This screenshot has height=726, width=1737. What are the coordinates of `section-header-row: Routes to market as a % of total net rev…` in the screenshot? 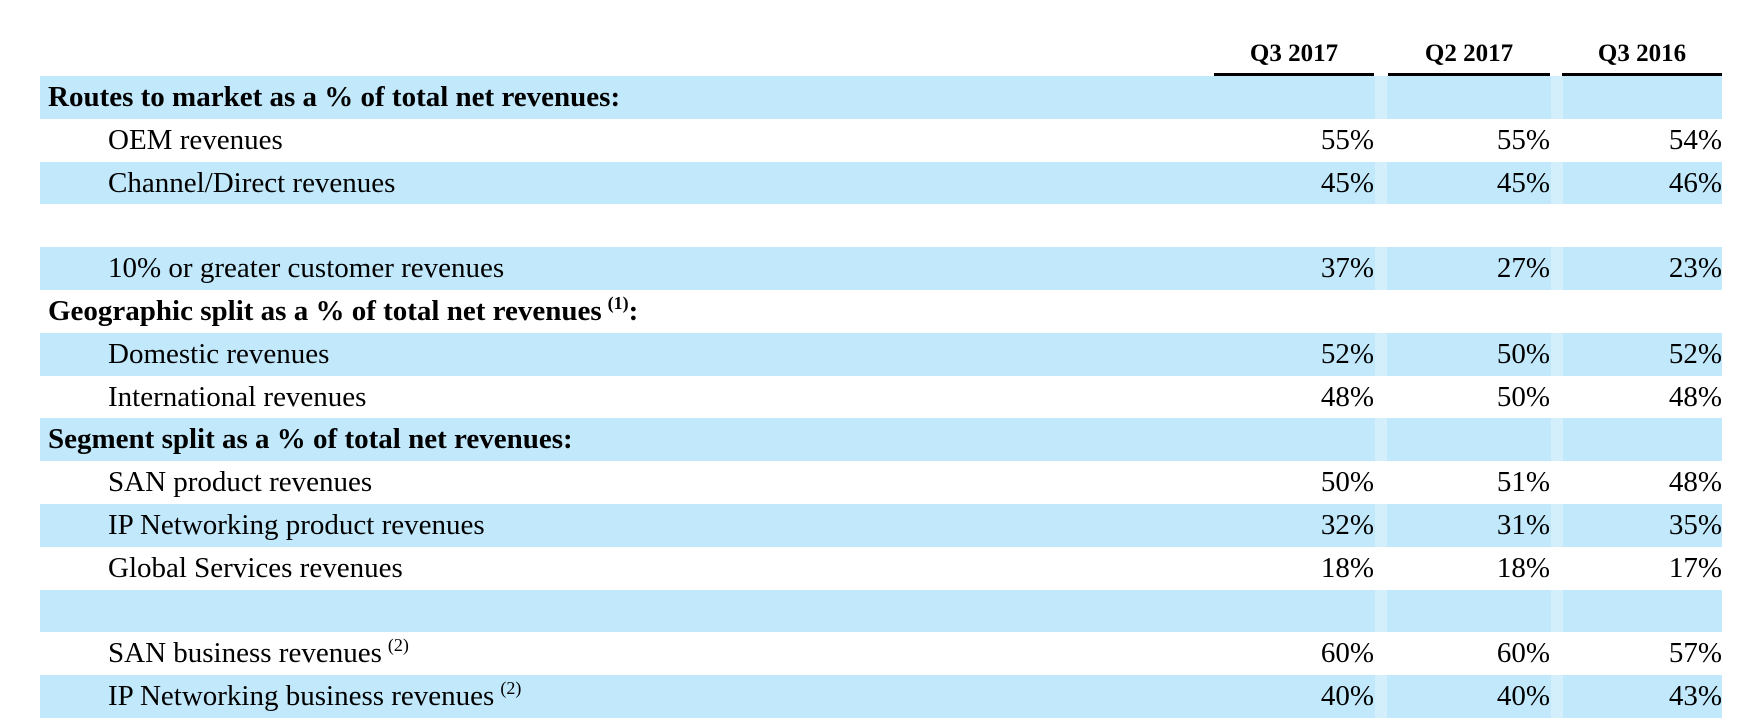 It's located at (881, 97).